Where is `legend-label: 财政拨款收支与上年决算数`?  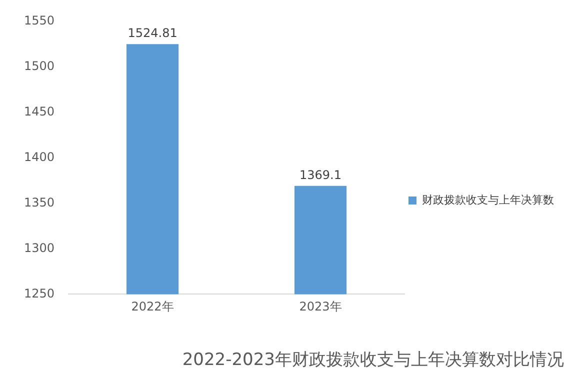
legend-label: 财政拨款收支与上年决算数 is located at coordinates (488, 199).